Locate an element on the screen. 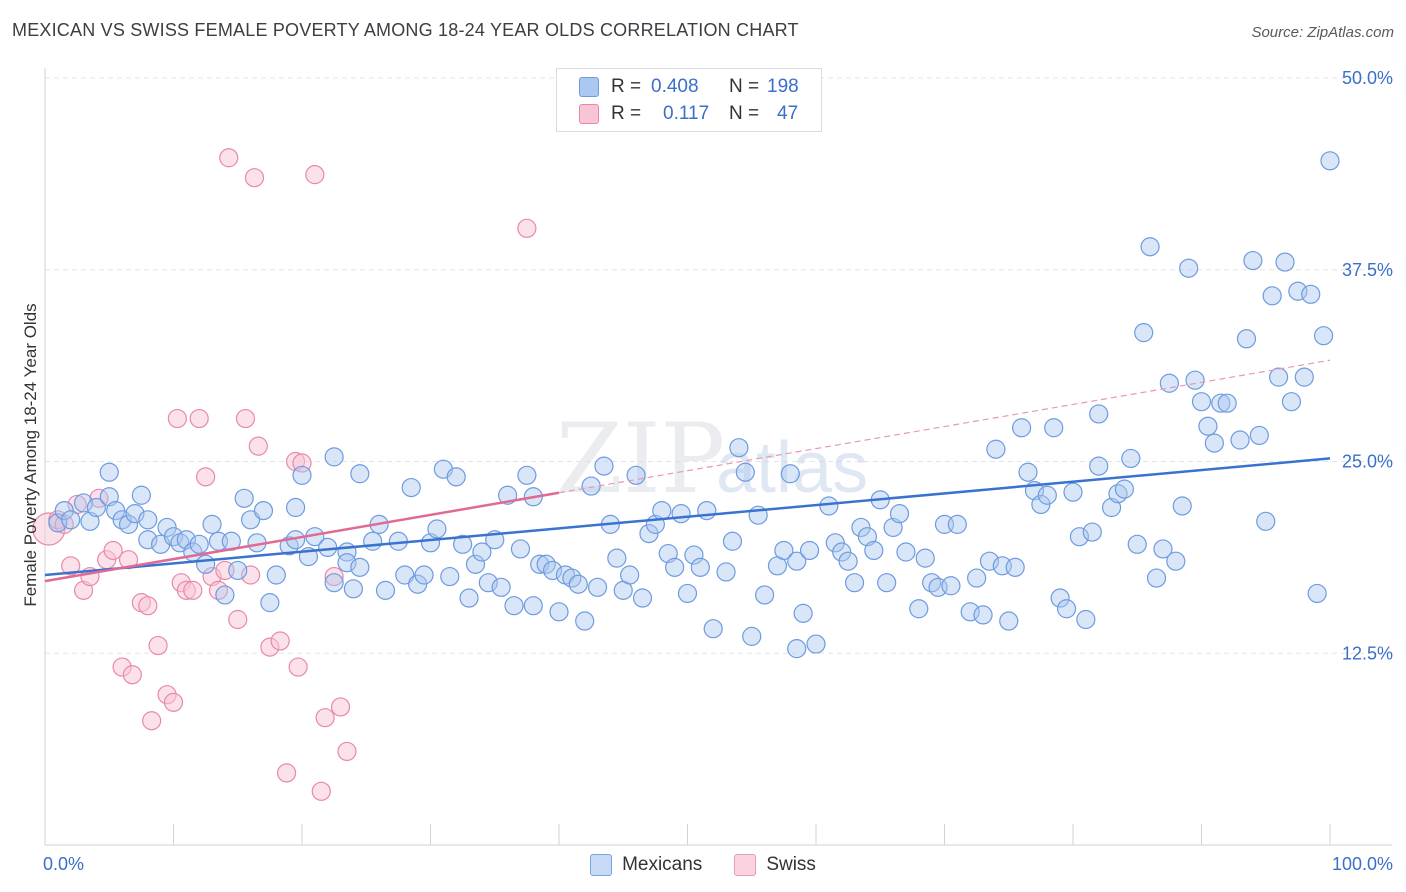 The width and height of the screenshot is (1406, 892). legend-swatch-mexicans is located at coordinates (601, 865).